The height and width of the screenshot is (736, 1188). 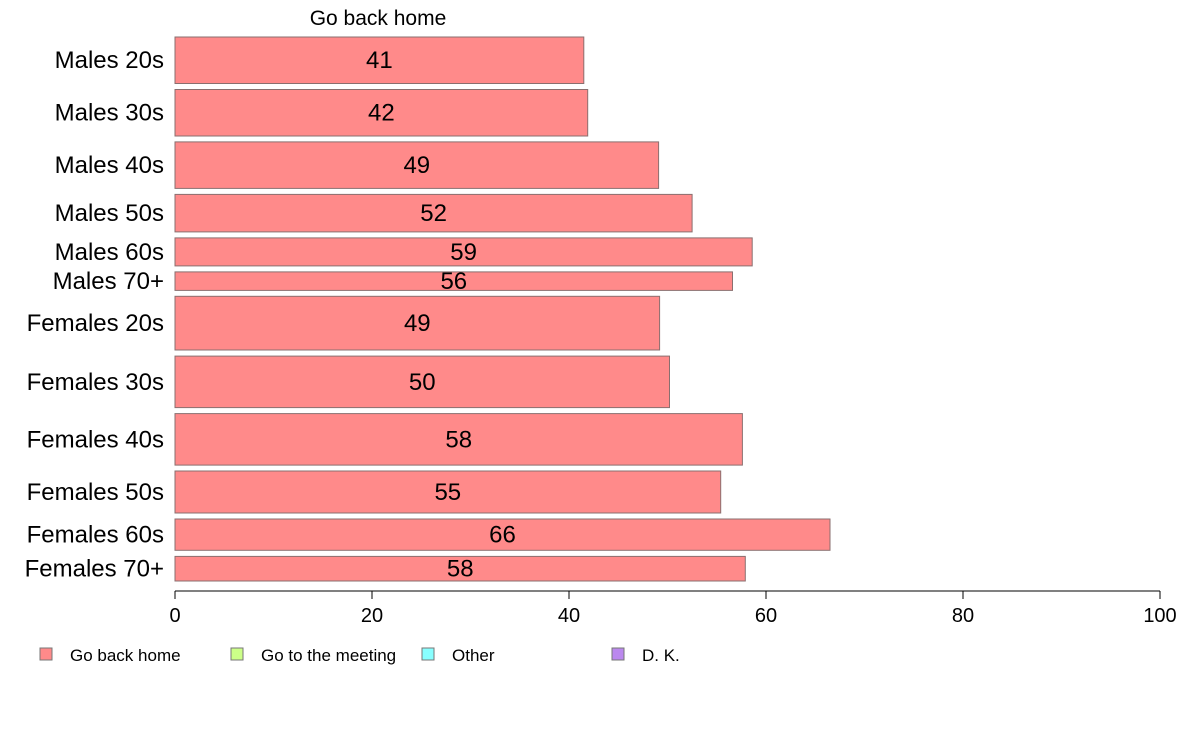 What do you see at coordinates (95, 323) in the screenshot?
I see `category-label: Females 20s` at bounding box center [95, 323].